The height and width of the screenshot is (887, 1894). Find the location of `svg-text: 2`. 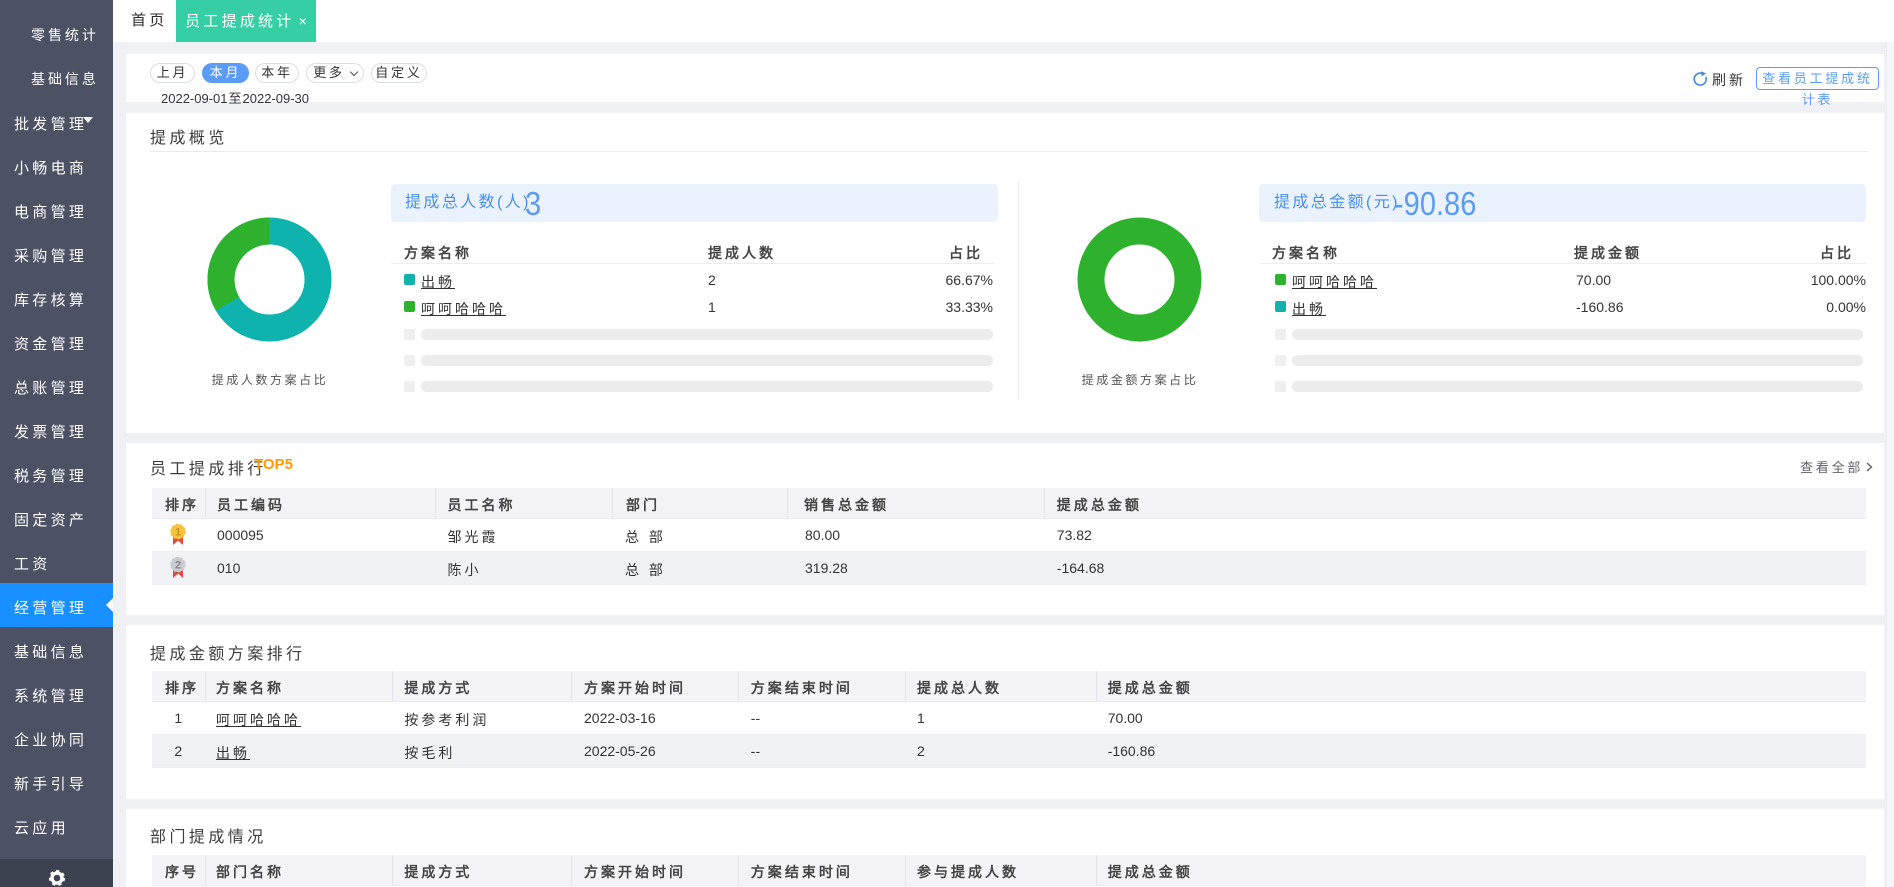

svg-text: 2 is located at coordinates (178, 565).